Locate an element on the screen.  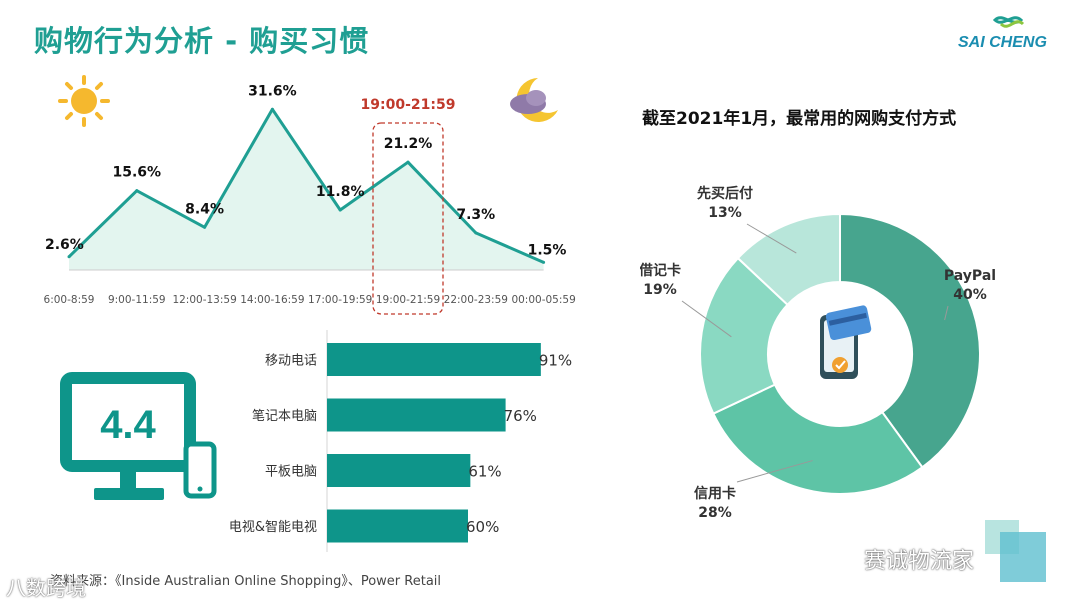
slice-label: 先买后付 is located at coordinates (725, 193).